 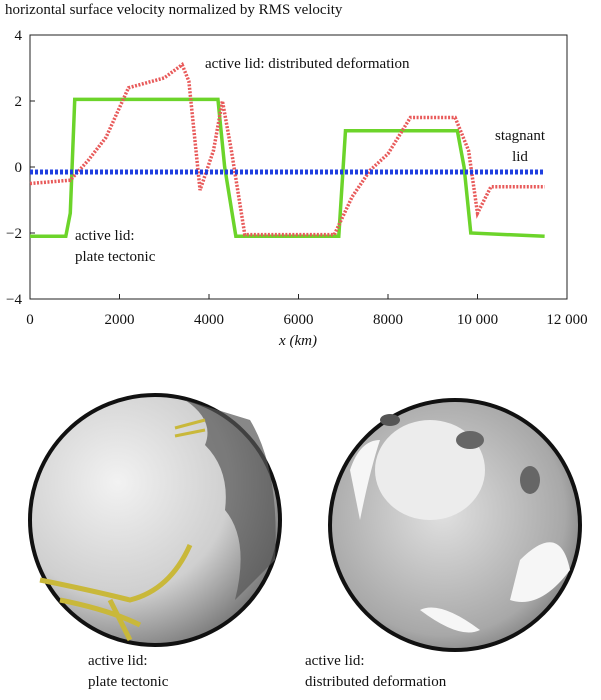 What do you see at coordinates (477, 320) in the screenshot?
I see `x-tick-label: 10 000` at bounding box center [477, 320].